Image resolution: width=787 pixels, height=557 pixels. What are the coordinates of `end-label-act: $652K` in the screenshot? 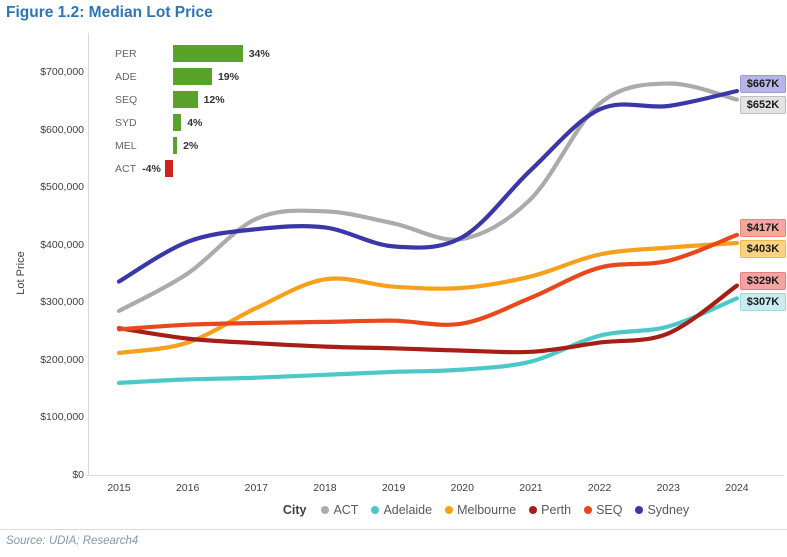 It's located at (763, 105).